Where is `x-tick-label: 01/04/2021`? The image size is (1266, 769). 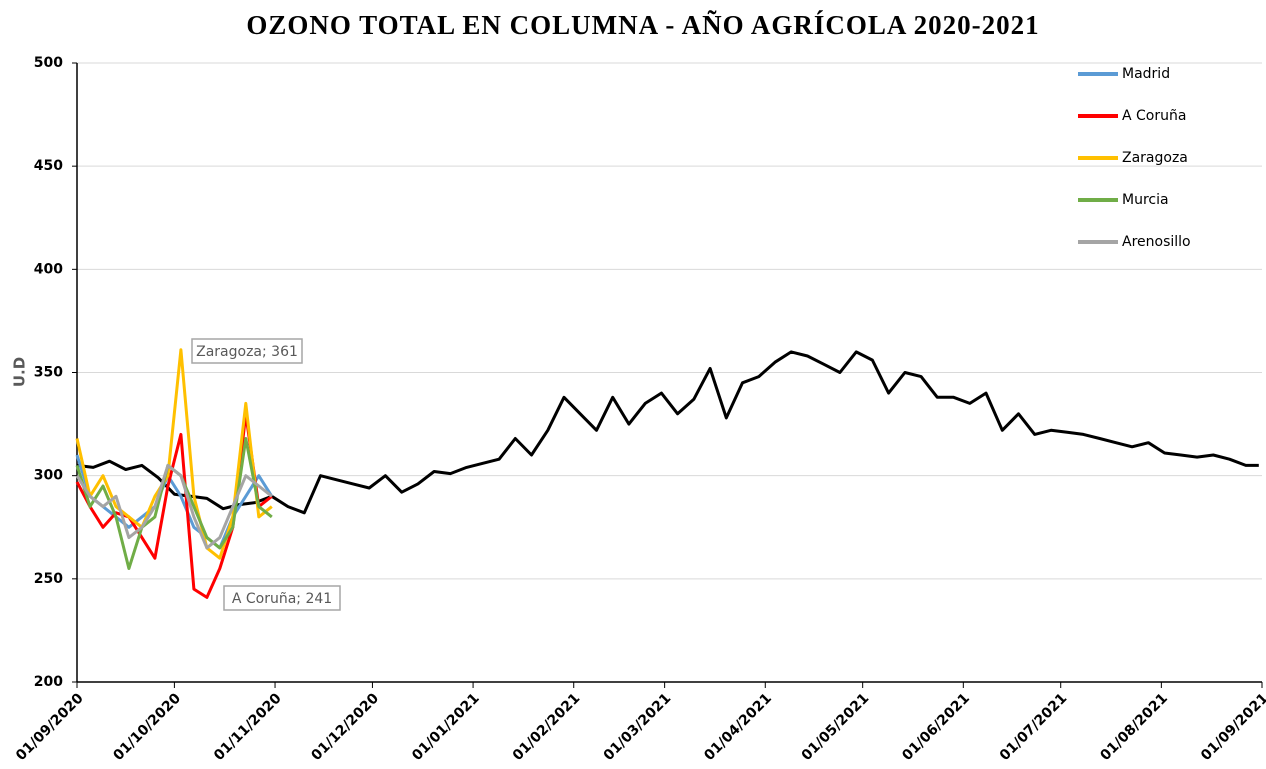 x-tick-label: 01/04/2021 is located at coordinates (738, 727).